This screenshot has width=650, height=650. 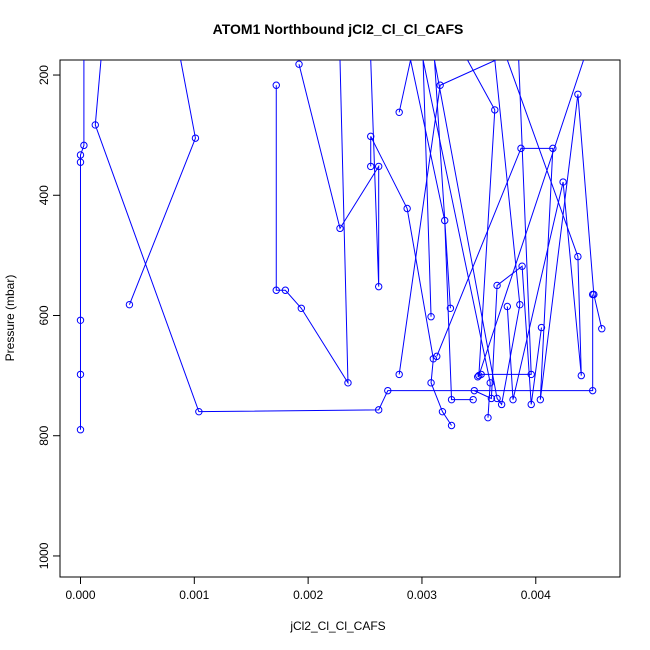 What do you see at coordinates (337, 626) in the screenshot?
I see `x-axis-label: jCl2_Cl_Cl_CAFS` at bounding box center [337, 626].